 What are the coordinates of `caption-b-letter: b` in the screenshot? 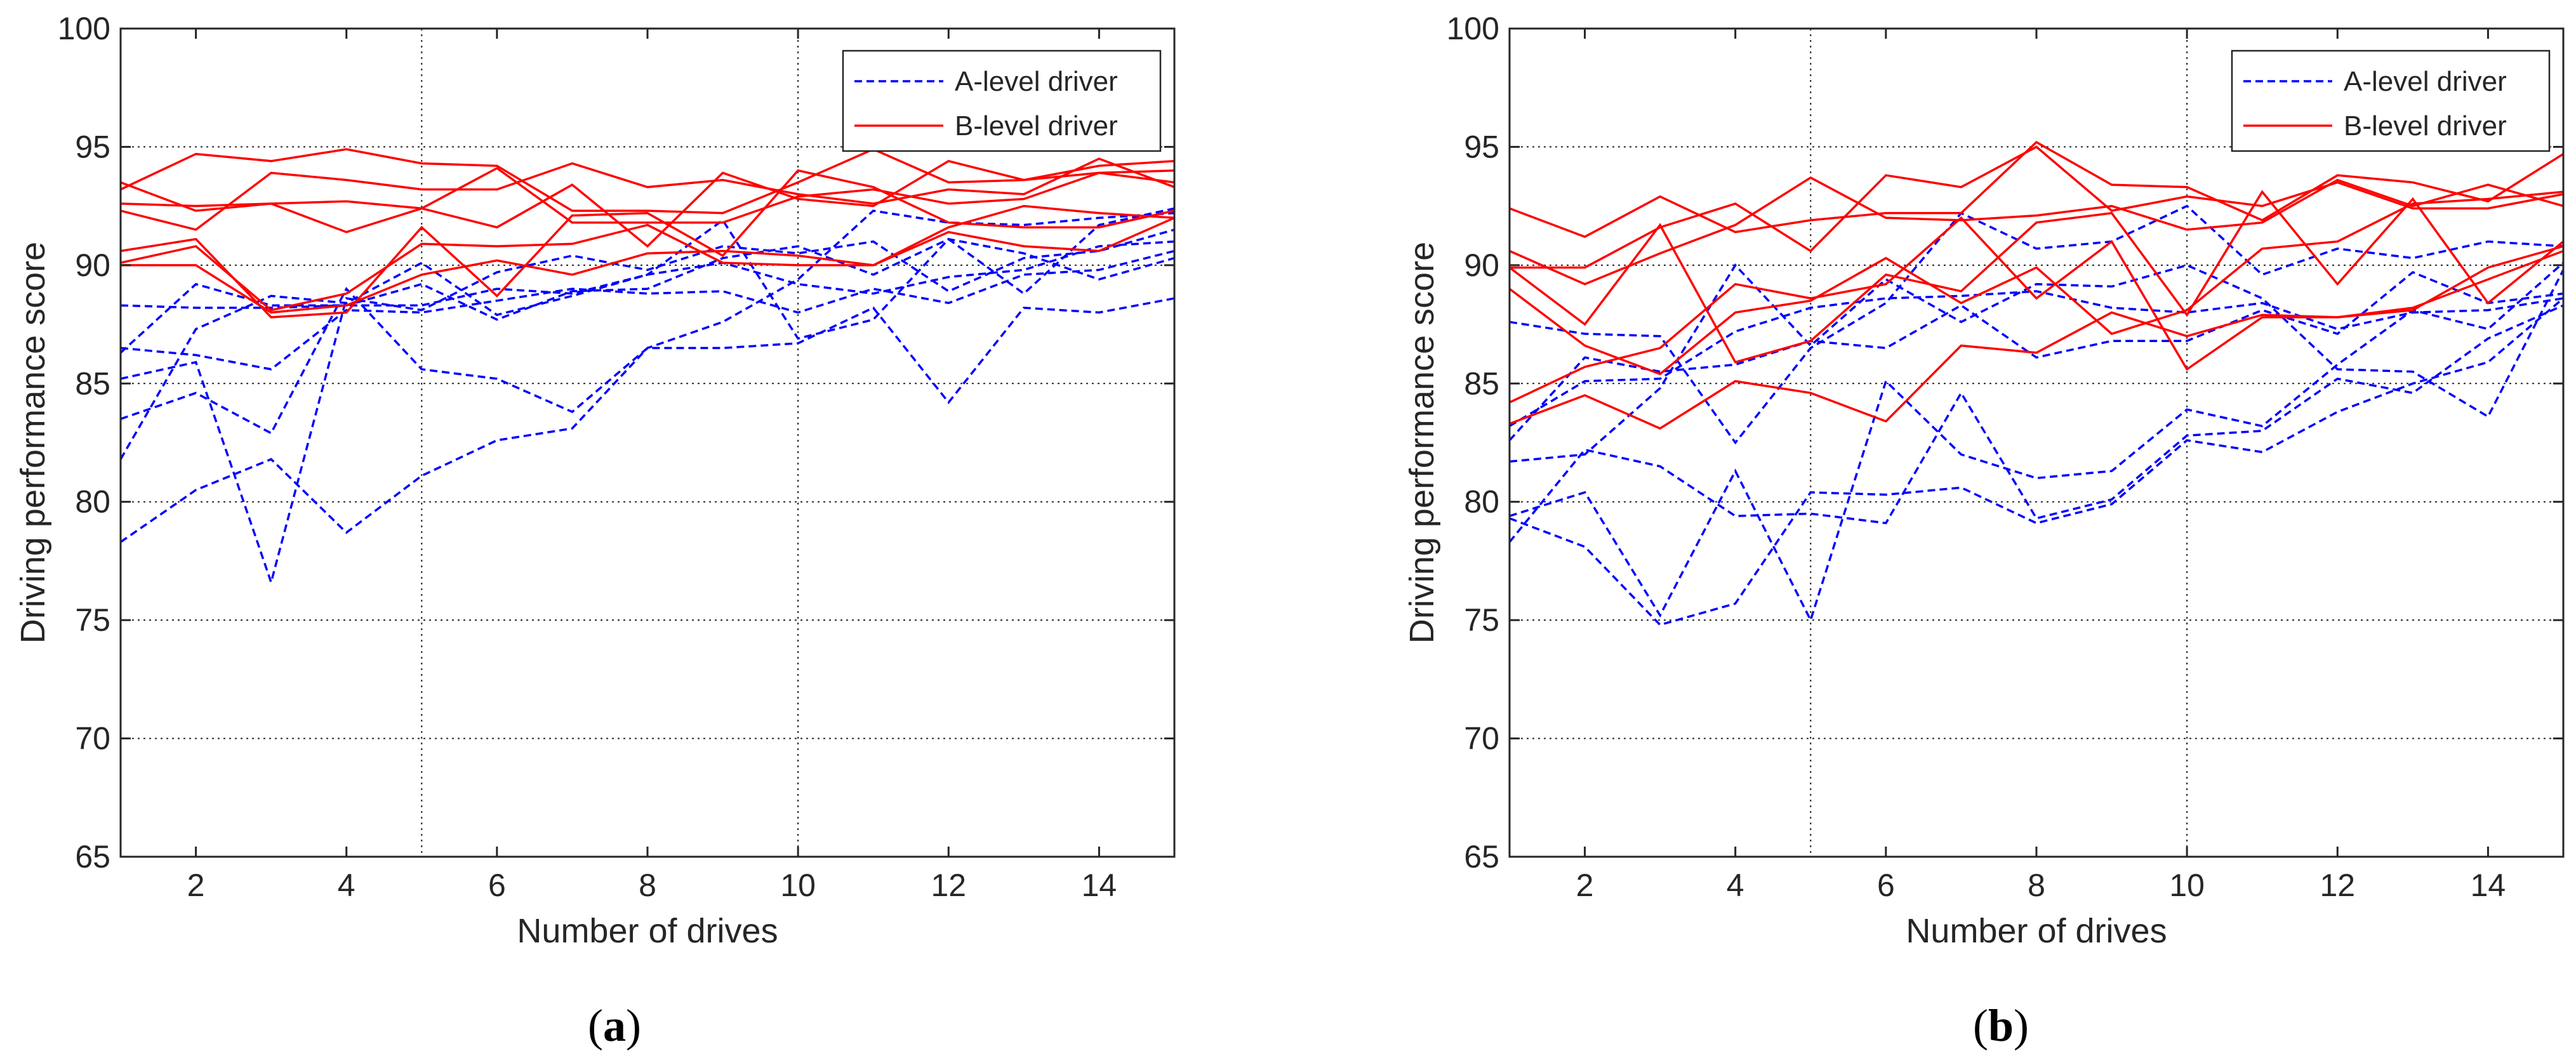 It's located at (2001, 1025).